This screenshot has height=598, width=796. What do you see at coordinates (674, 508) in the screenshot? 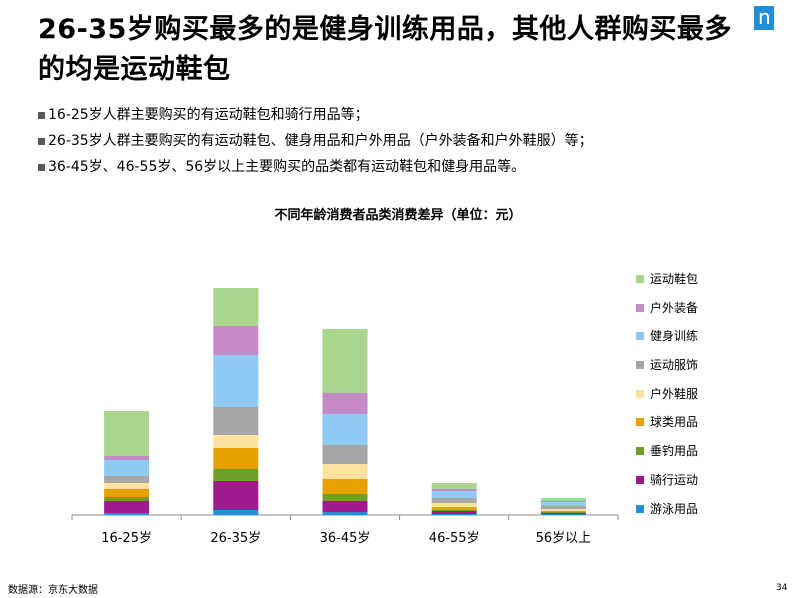
I see `legend-label: 游泳用品` at bounding box center [674, 508].